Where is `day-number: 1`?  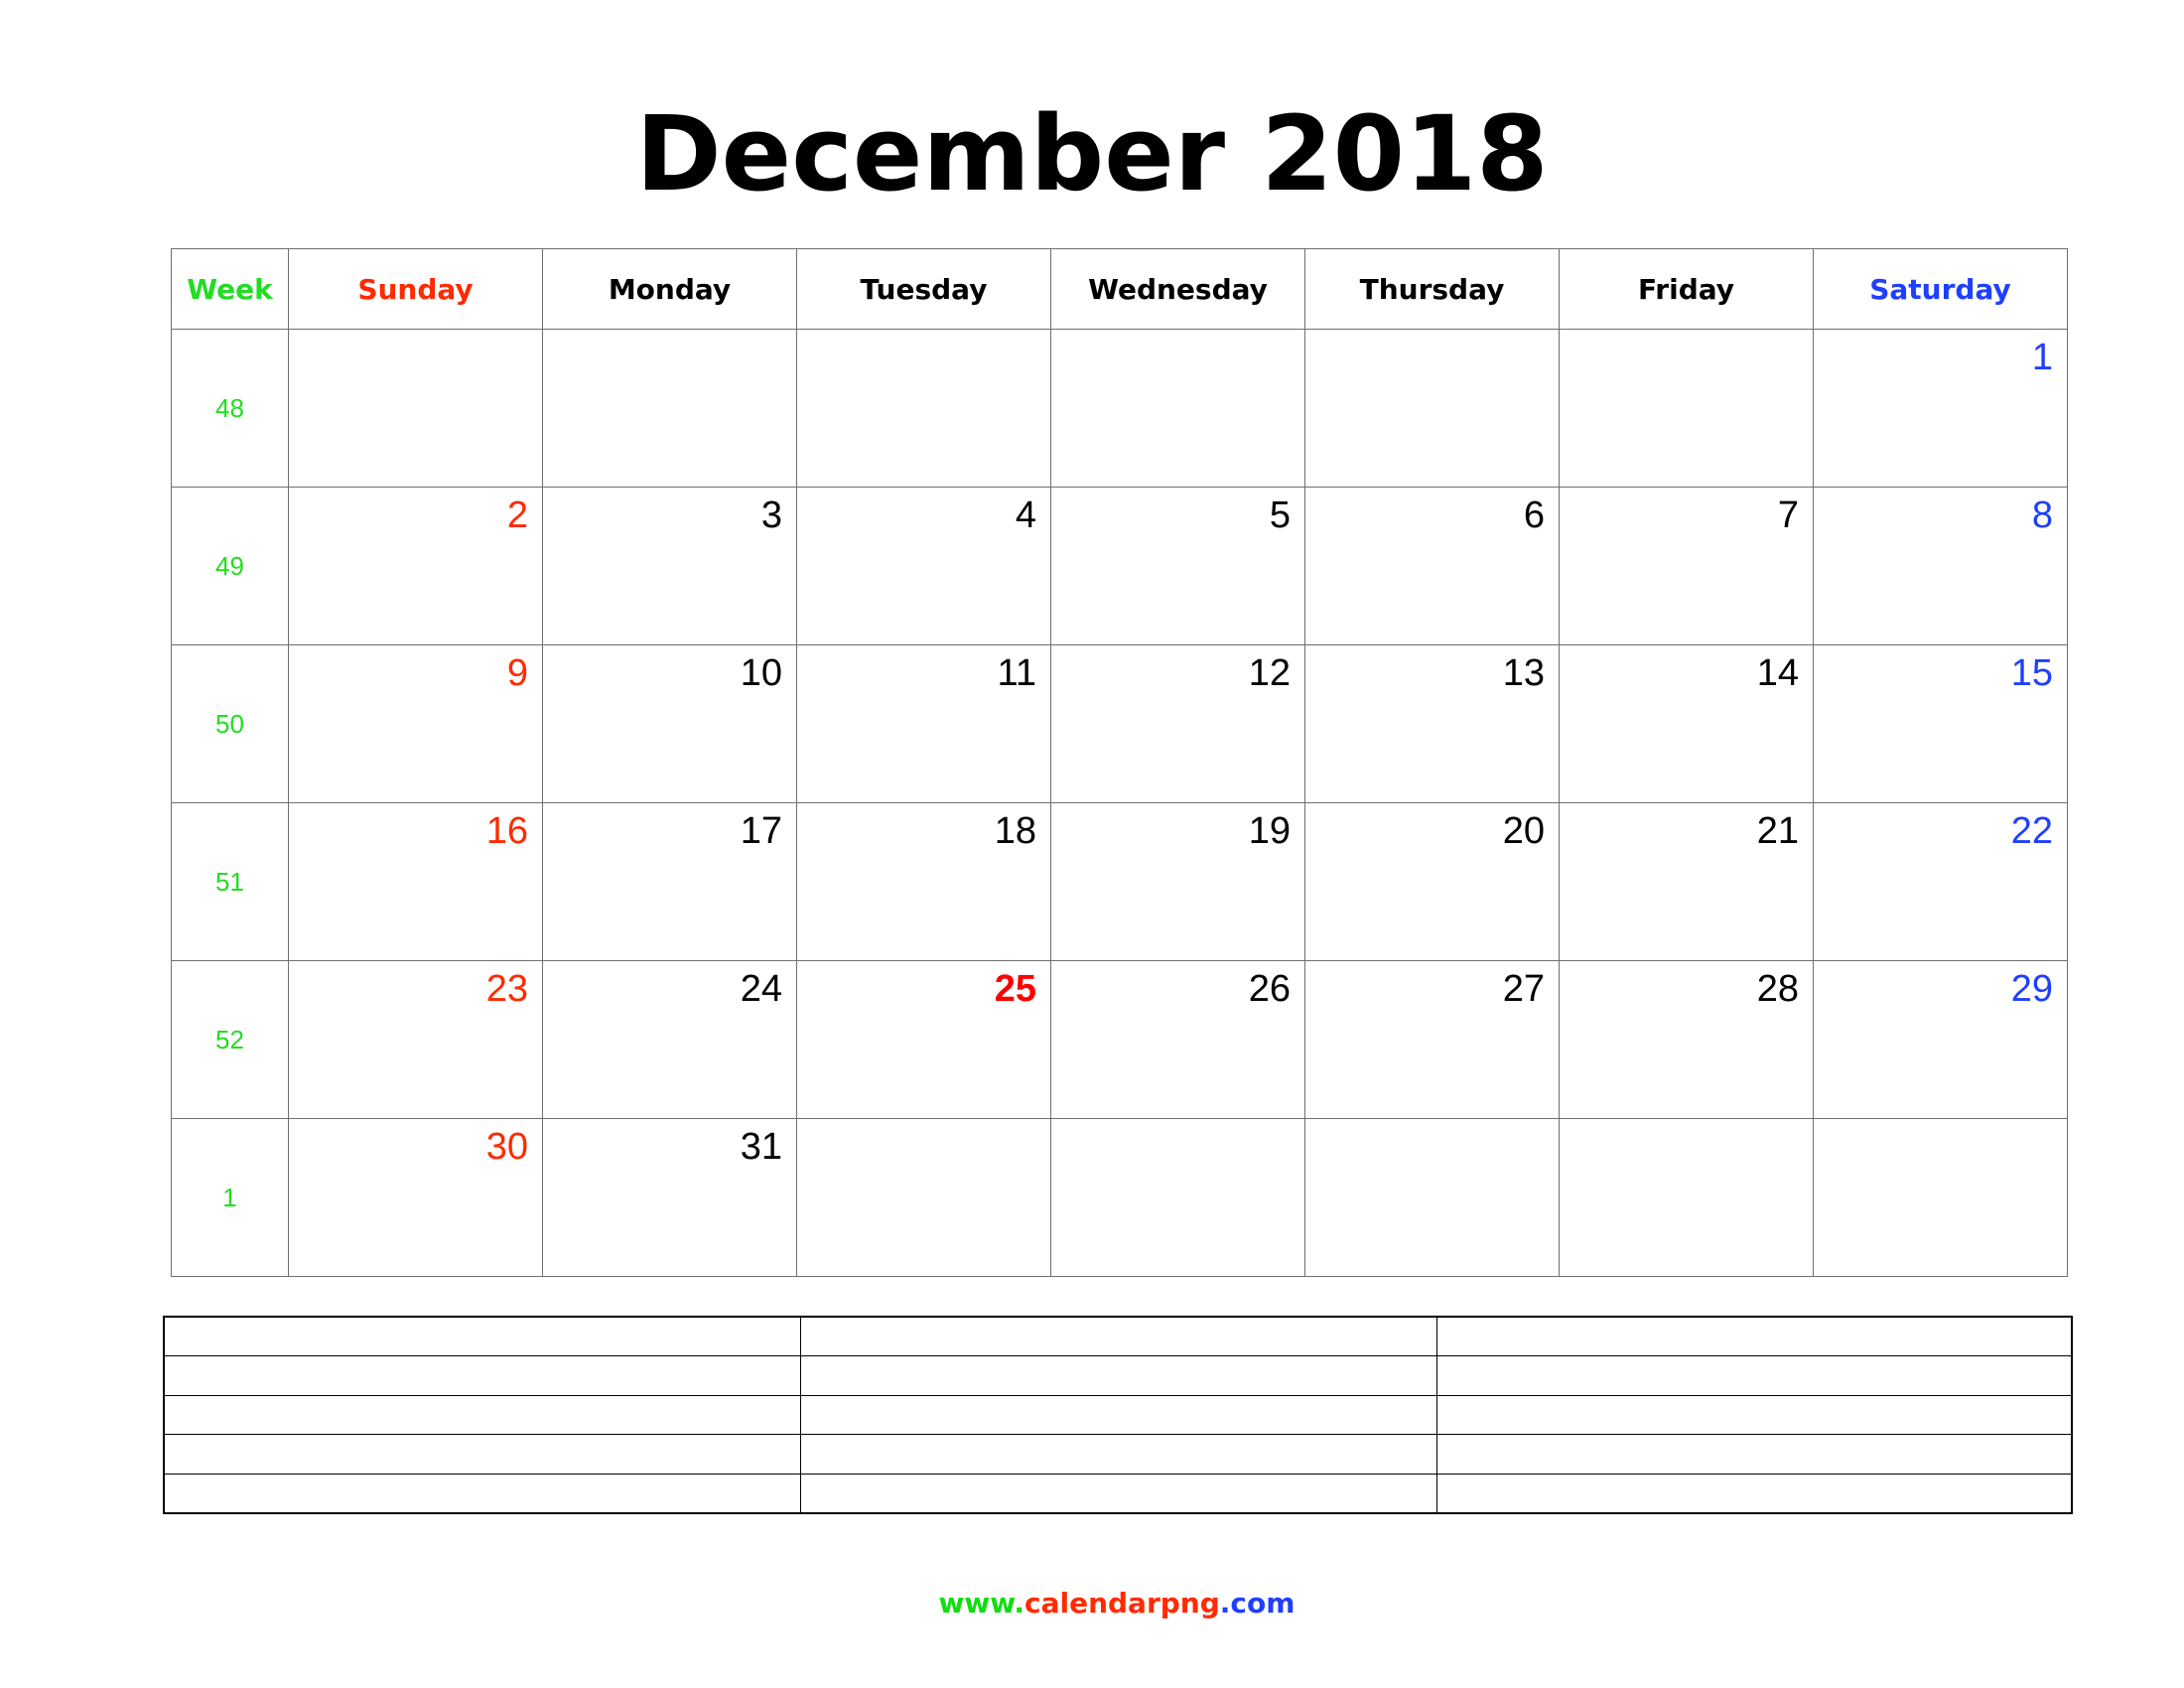
day-number: 1 is located at coordinates (2042, 357).